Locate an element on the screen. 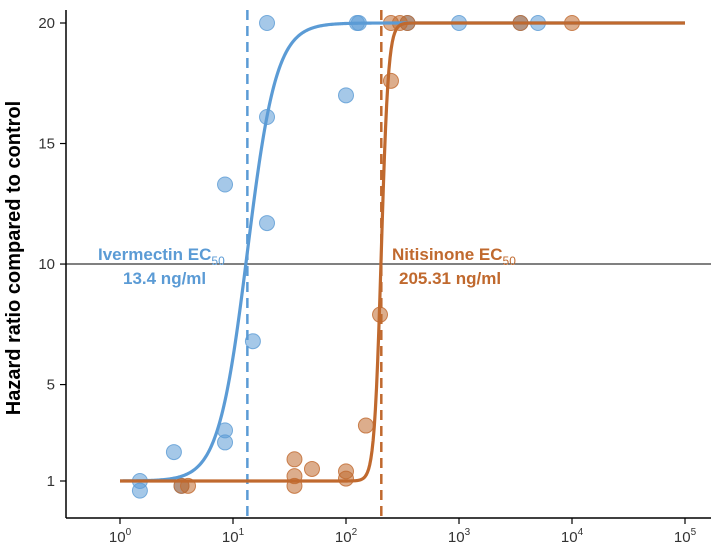 Image resolution: width=717 pixels, height=552 pixels. y-tick-label: 1 is located at coordinates (51, 481).